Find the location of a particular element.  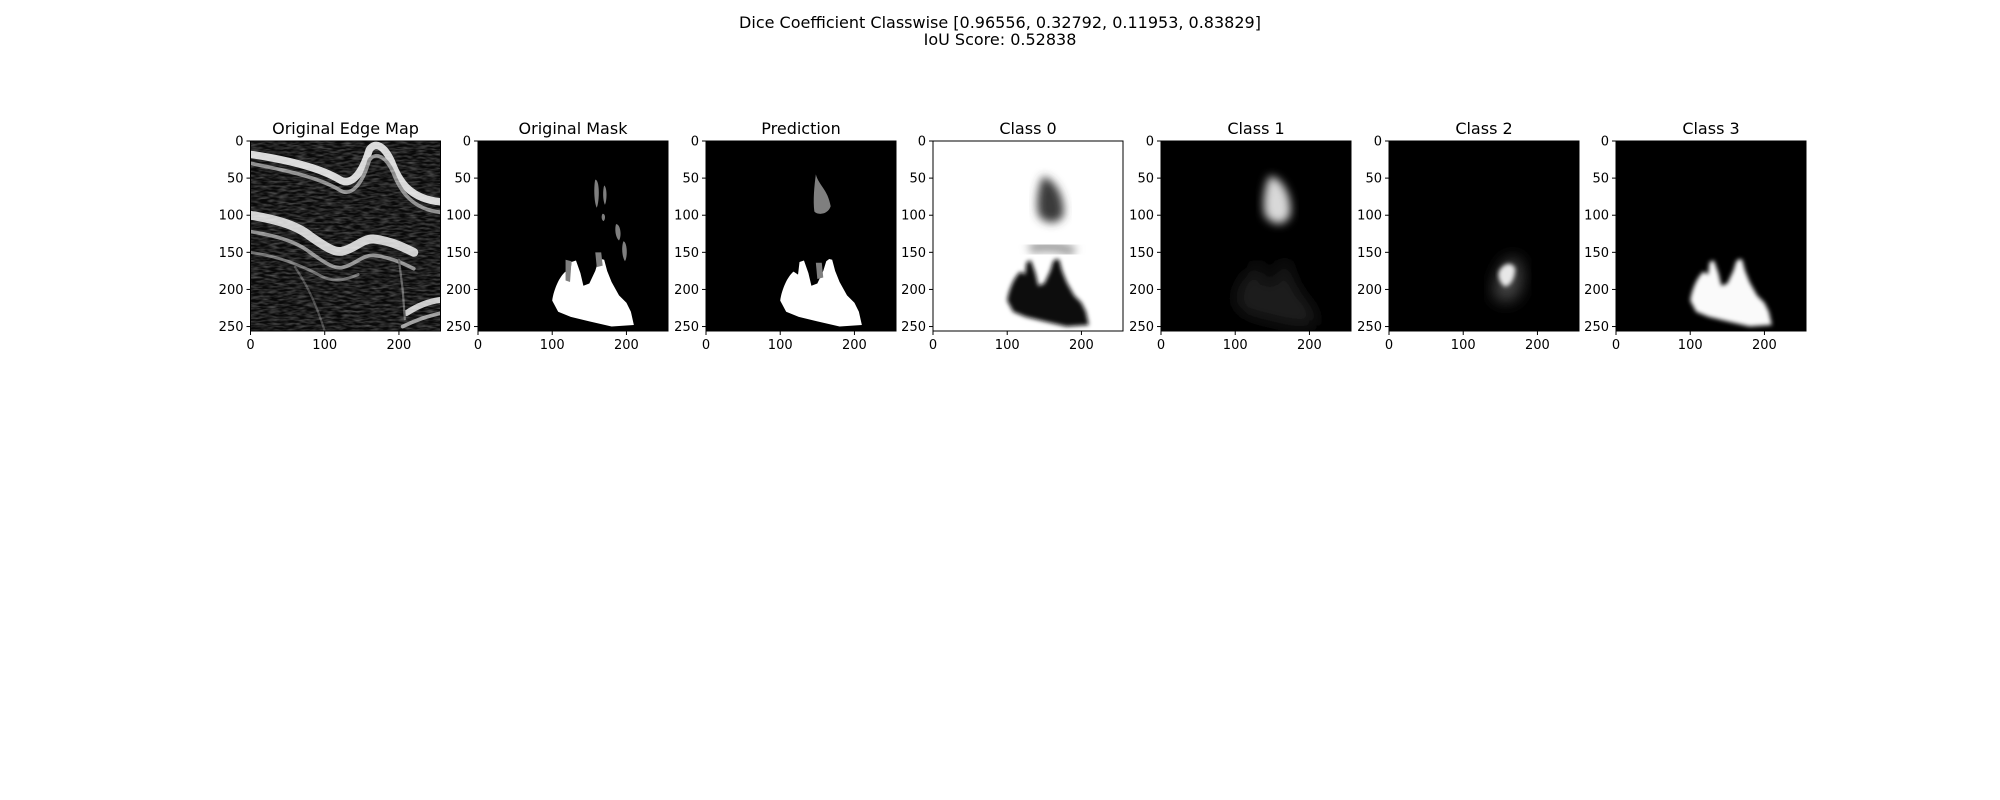

panel-7: Class 3 0 100 200 0 50 100 150 200 250 is located at coordinates (1695, 236).